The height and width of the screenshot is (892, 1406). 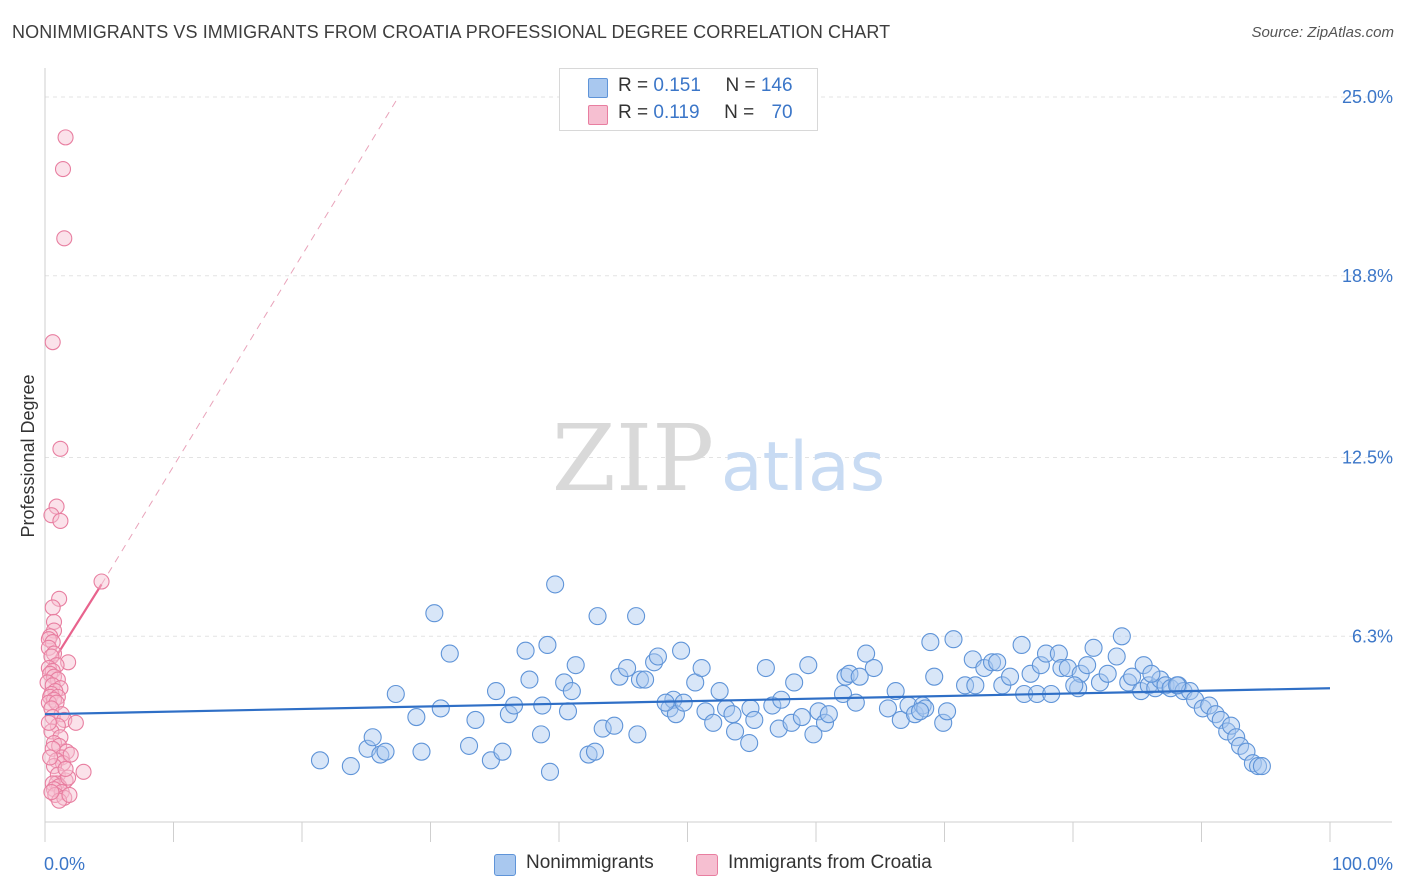 I want to click on x-tick-labels: 0.0% 100.0%, so click(x=718, y=864).